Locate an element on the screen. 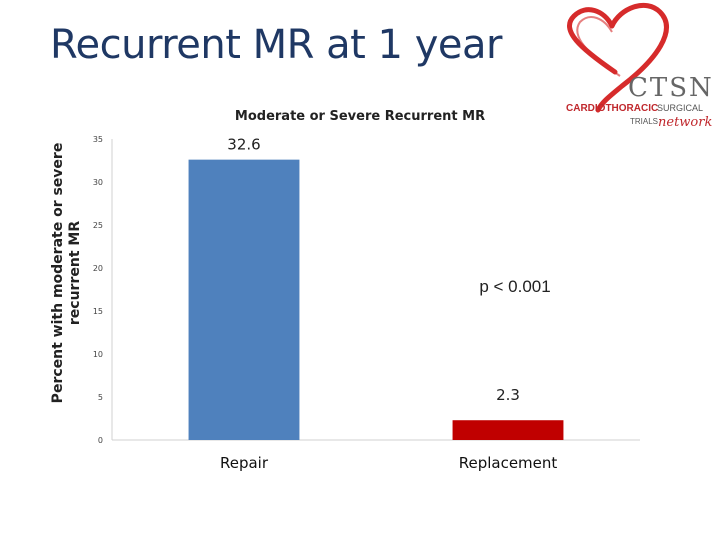 This screenshot has height=540, width=720. y-tick-label: 25 is located at coordinates (98, 225).